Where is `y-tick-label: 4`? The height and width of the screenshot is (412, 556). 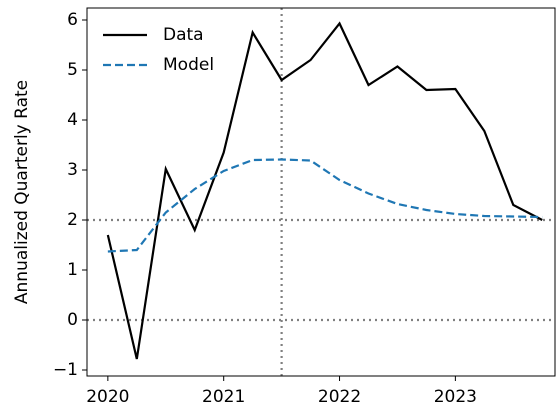
y-tick-label: 4 is located at coordinates (72, 120).